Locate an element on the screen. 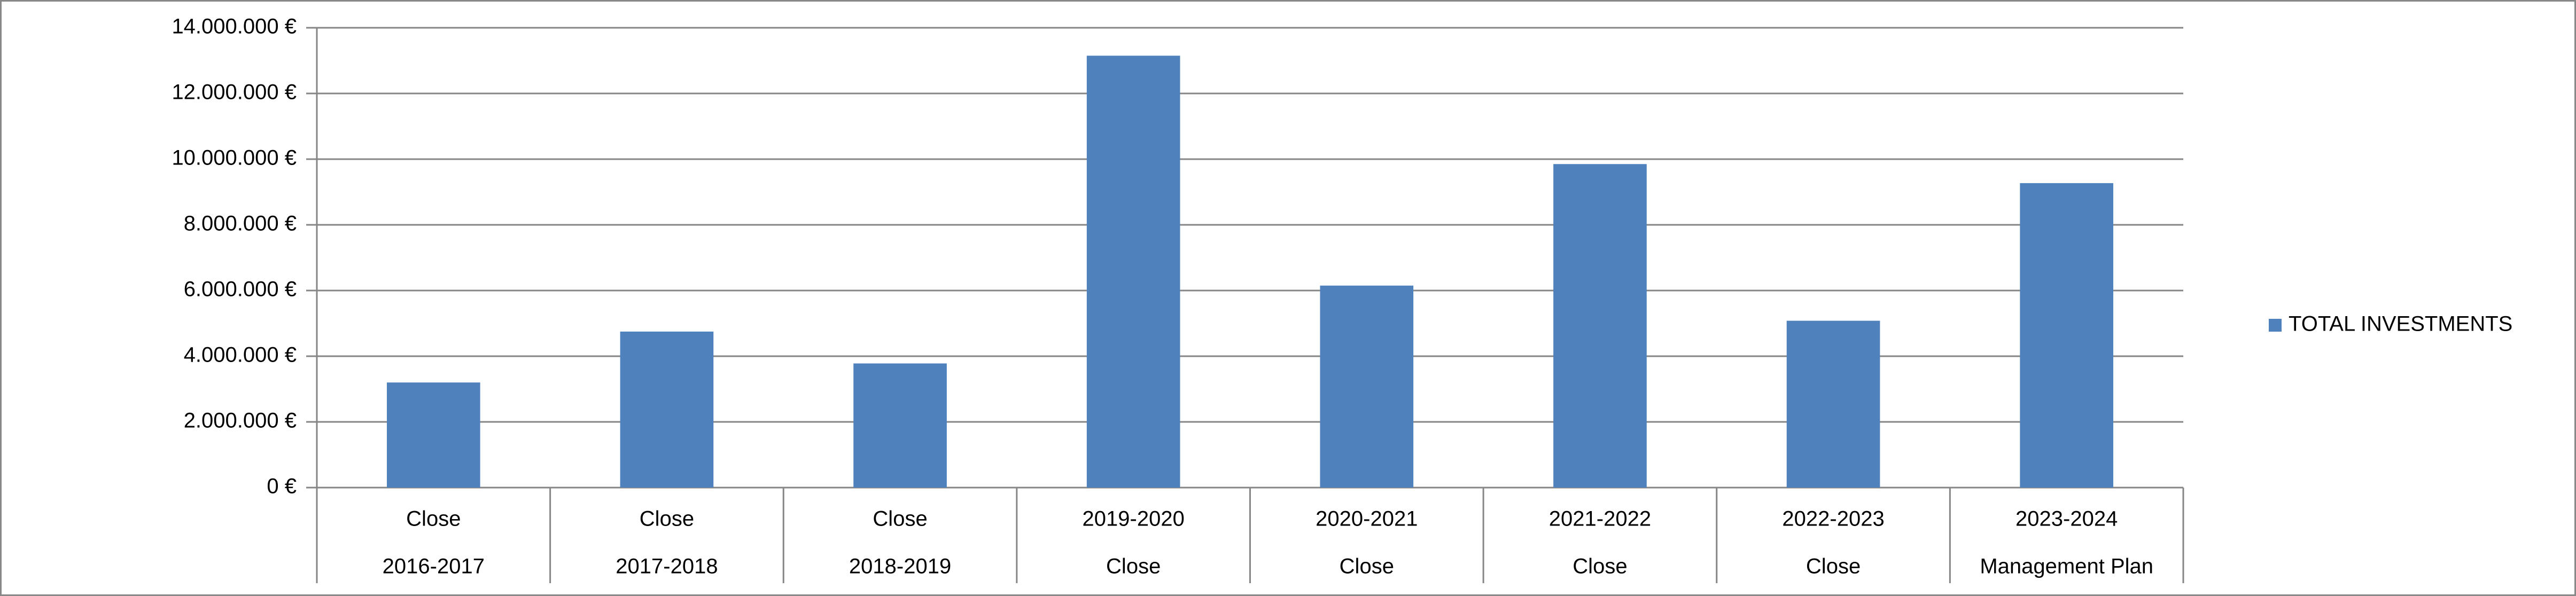 This screenshot has width=2576, height=596. y-tick-label: 4.000.000 € is located at coordinates (240, 355).